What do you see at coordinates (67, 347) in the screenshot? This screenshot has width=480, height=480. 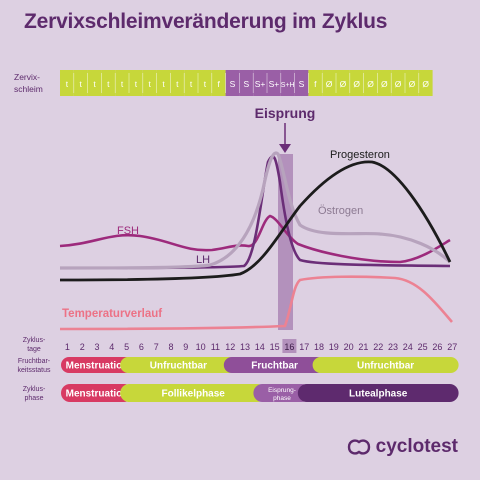 I see `cycle-day-number: 1` at bounding box center [67, 347].